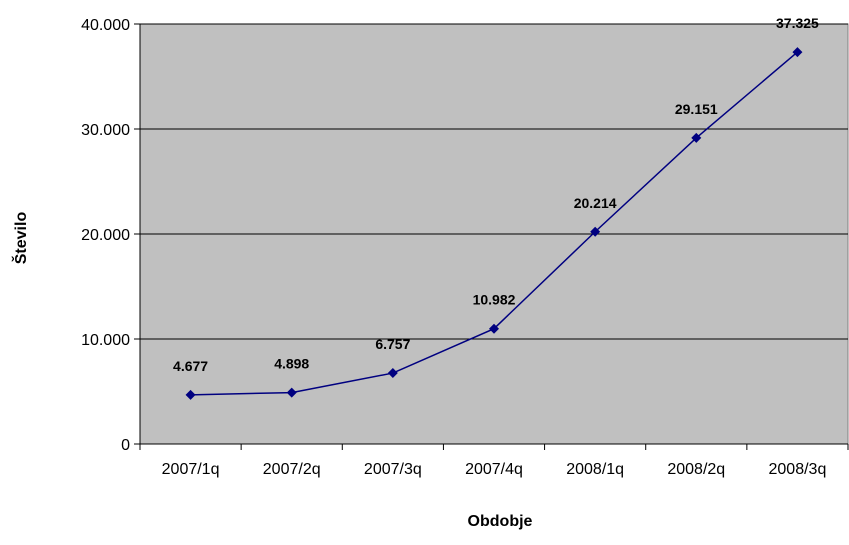 This screenshot has height=545, width=849. I want to click on data-label: 10.982, so click(494, 300).